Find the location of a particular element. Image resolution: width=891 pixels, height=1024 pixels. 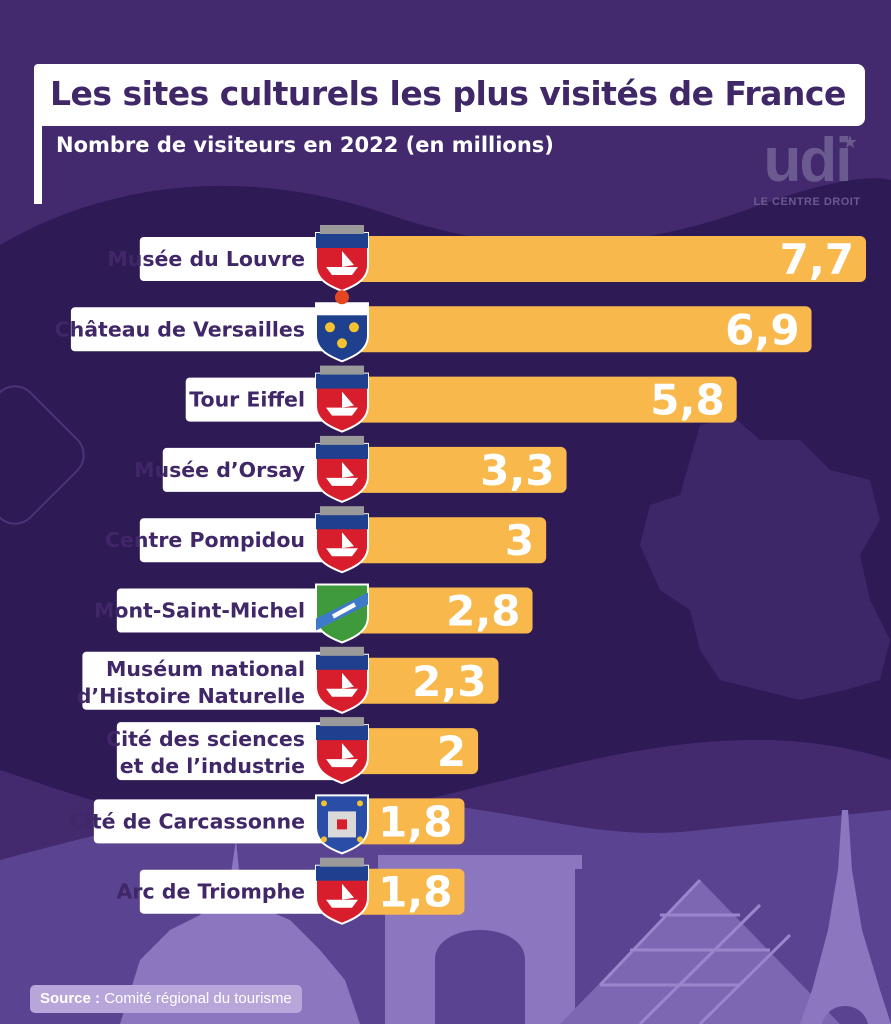

star-icon: ★ is located at coordinates (849, 142).